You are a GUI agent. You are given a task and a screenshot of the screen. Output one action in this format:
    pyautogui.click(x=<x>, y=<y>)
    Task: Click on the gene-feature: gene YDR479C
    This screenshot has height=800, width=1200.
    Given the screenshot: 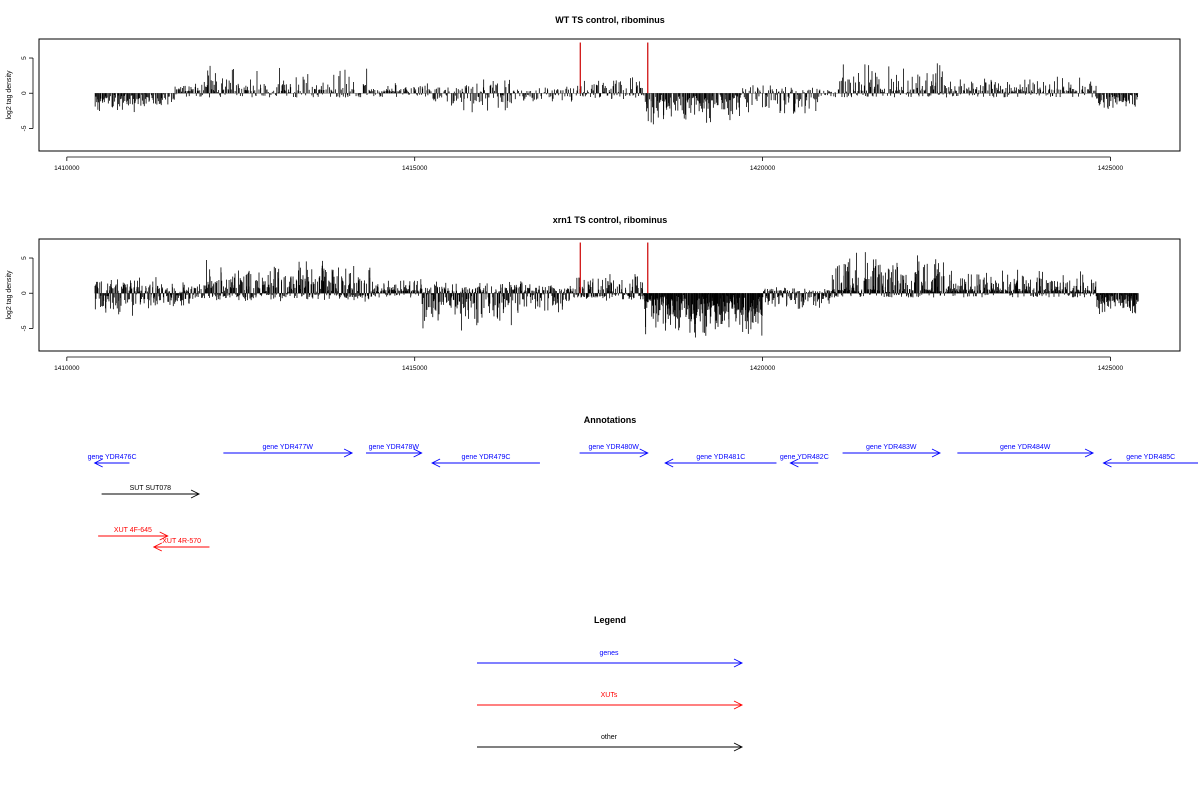 What is the action you would take?
    pyautogui.click(x=485, y=461)
    